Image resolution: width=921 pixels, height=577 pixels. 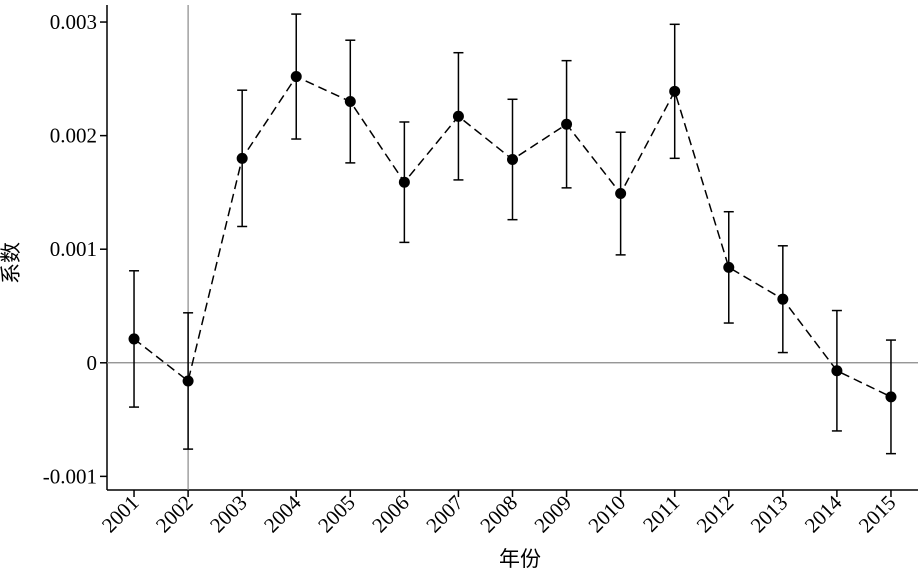 I want to click on x-tick-label: 2007, so click(x=444, y=514).